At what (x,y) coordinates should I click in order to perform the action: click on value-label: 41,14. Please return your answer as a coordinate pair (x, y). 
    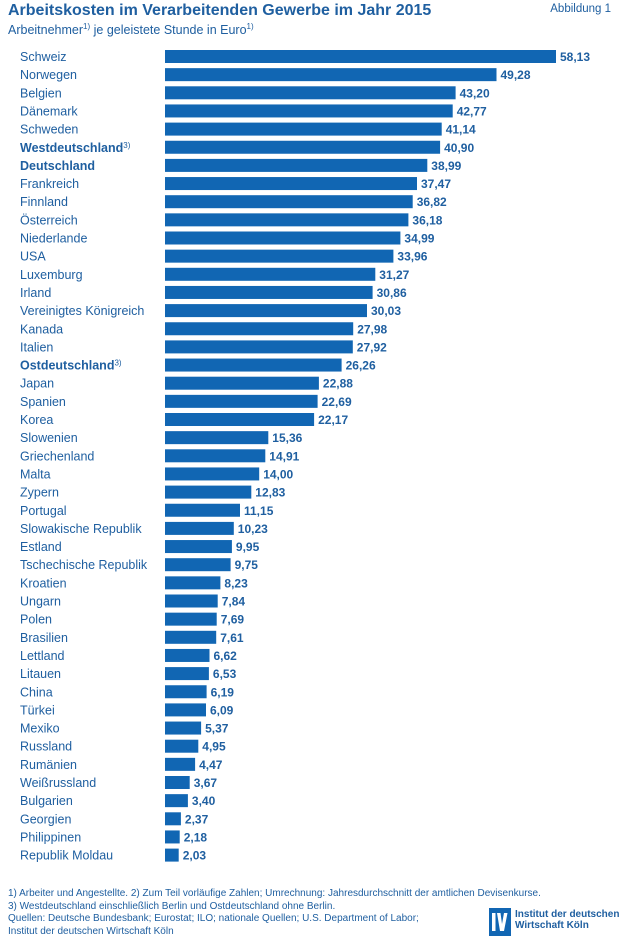
    Looking at the image, I should click on (461, 130).